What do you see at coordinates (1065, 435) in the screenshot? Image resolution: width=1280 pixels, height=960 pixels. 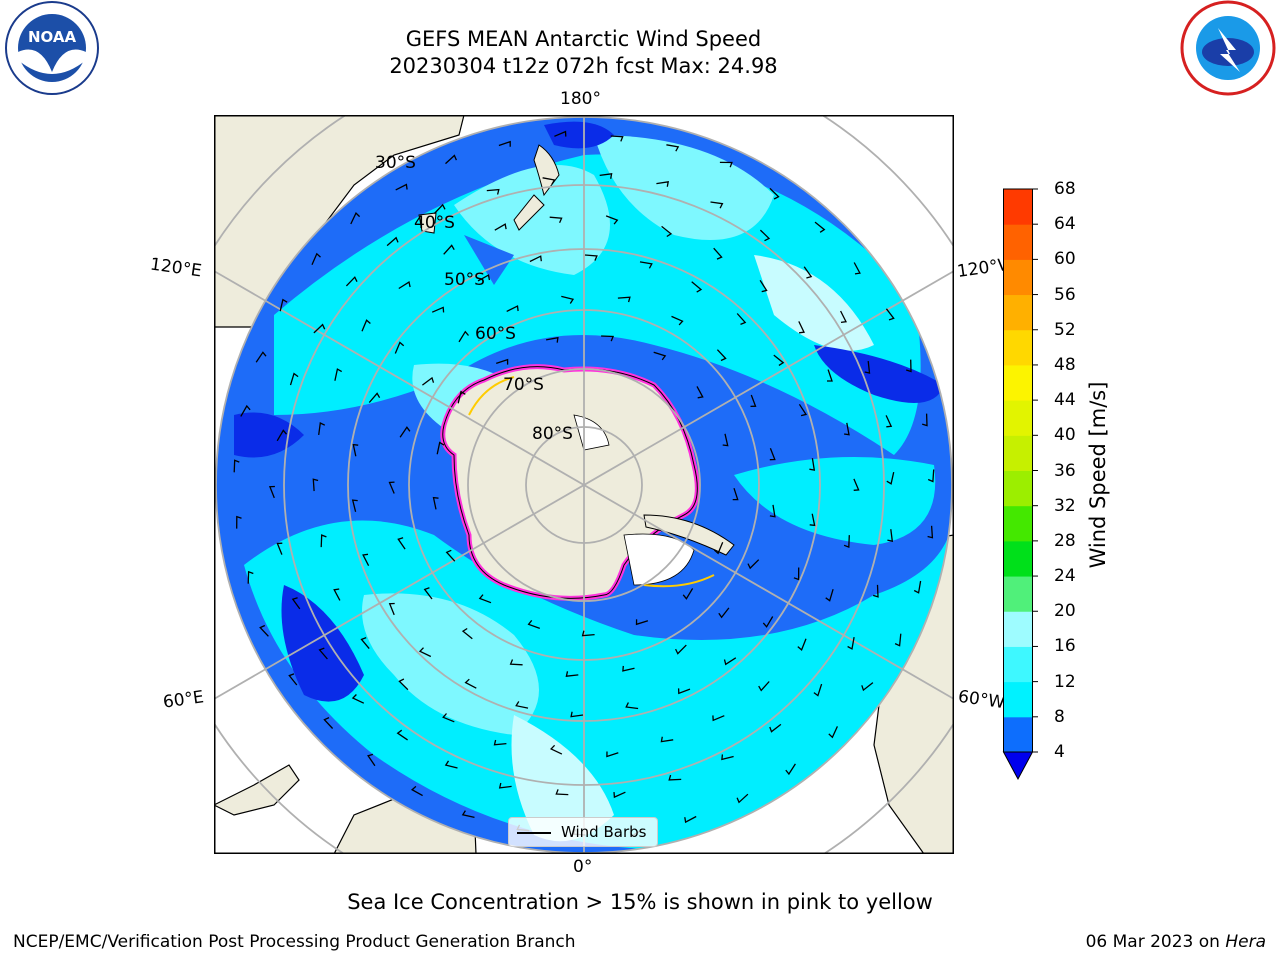 I see `colorbar-tick-label: 40` at bounding box center [1065, 435].